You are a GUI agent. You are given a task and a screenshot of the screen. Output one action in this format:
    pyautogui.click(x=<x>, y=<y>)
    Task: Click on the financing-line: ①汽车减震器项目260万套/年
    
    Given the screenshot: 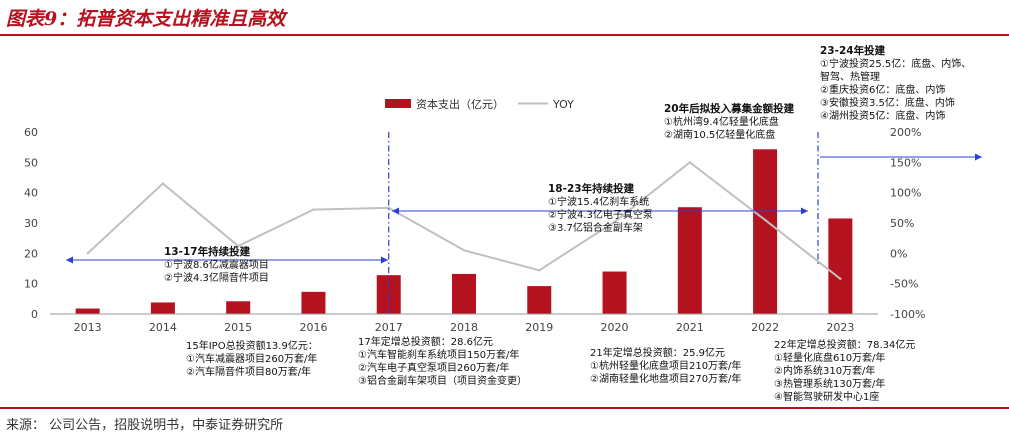 What is the action you would take?
    pyautogui.click(x=251, y=358)
    